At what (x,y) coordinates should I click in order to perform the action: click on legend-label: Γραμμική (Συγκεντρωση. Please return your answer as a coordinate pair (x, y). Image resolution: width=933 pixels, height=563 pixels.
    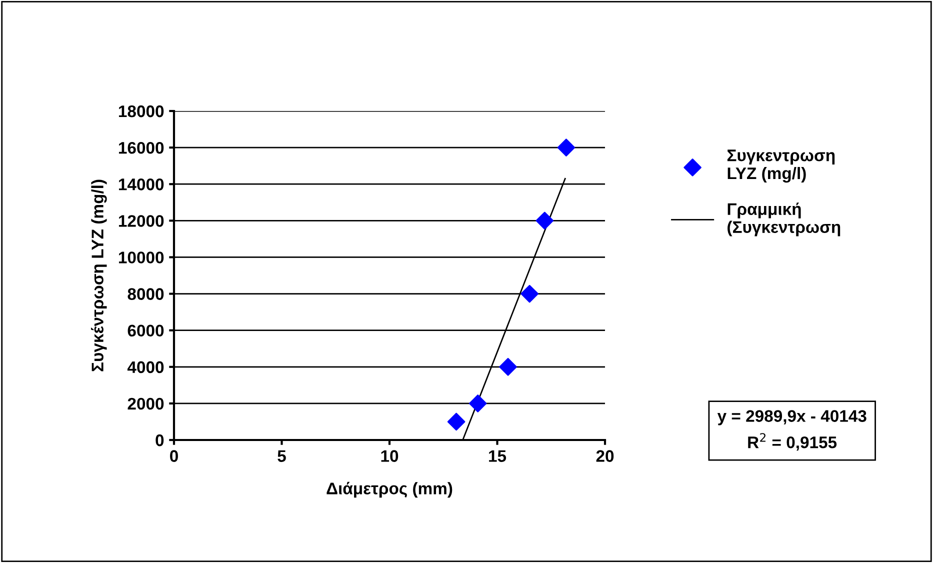
    Looking at the image, I should click on (784, 219).